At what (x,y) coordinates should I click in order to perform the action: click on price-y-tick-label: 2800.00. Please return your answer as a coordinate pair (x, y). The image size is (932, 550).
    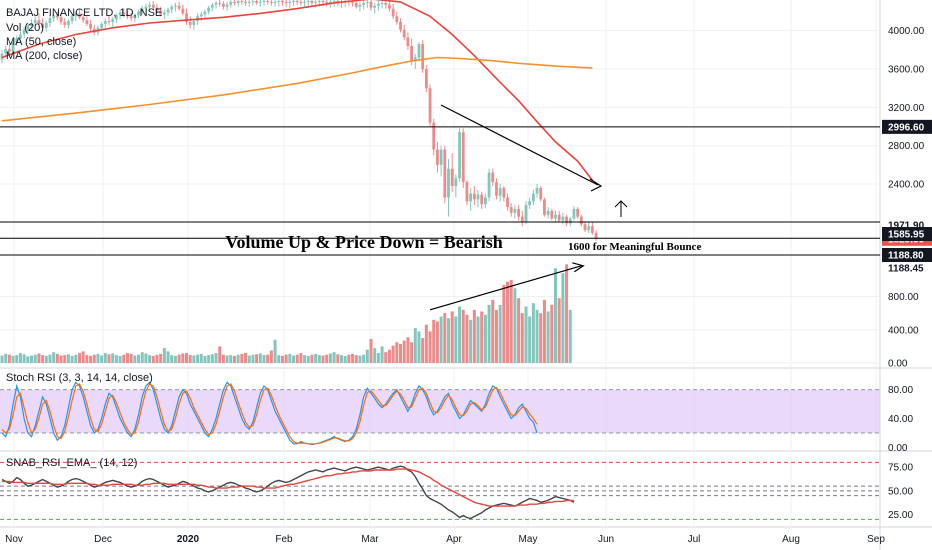
    Looking at the image, I should click on (906, 146).